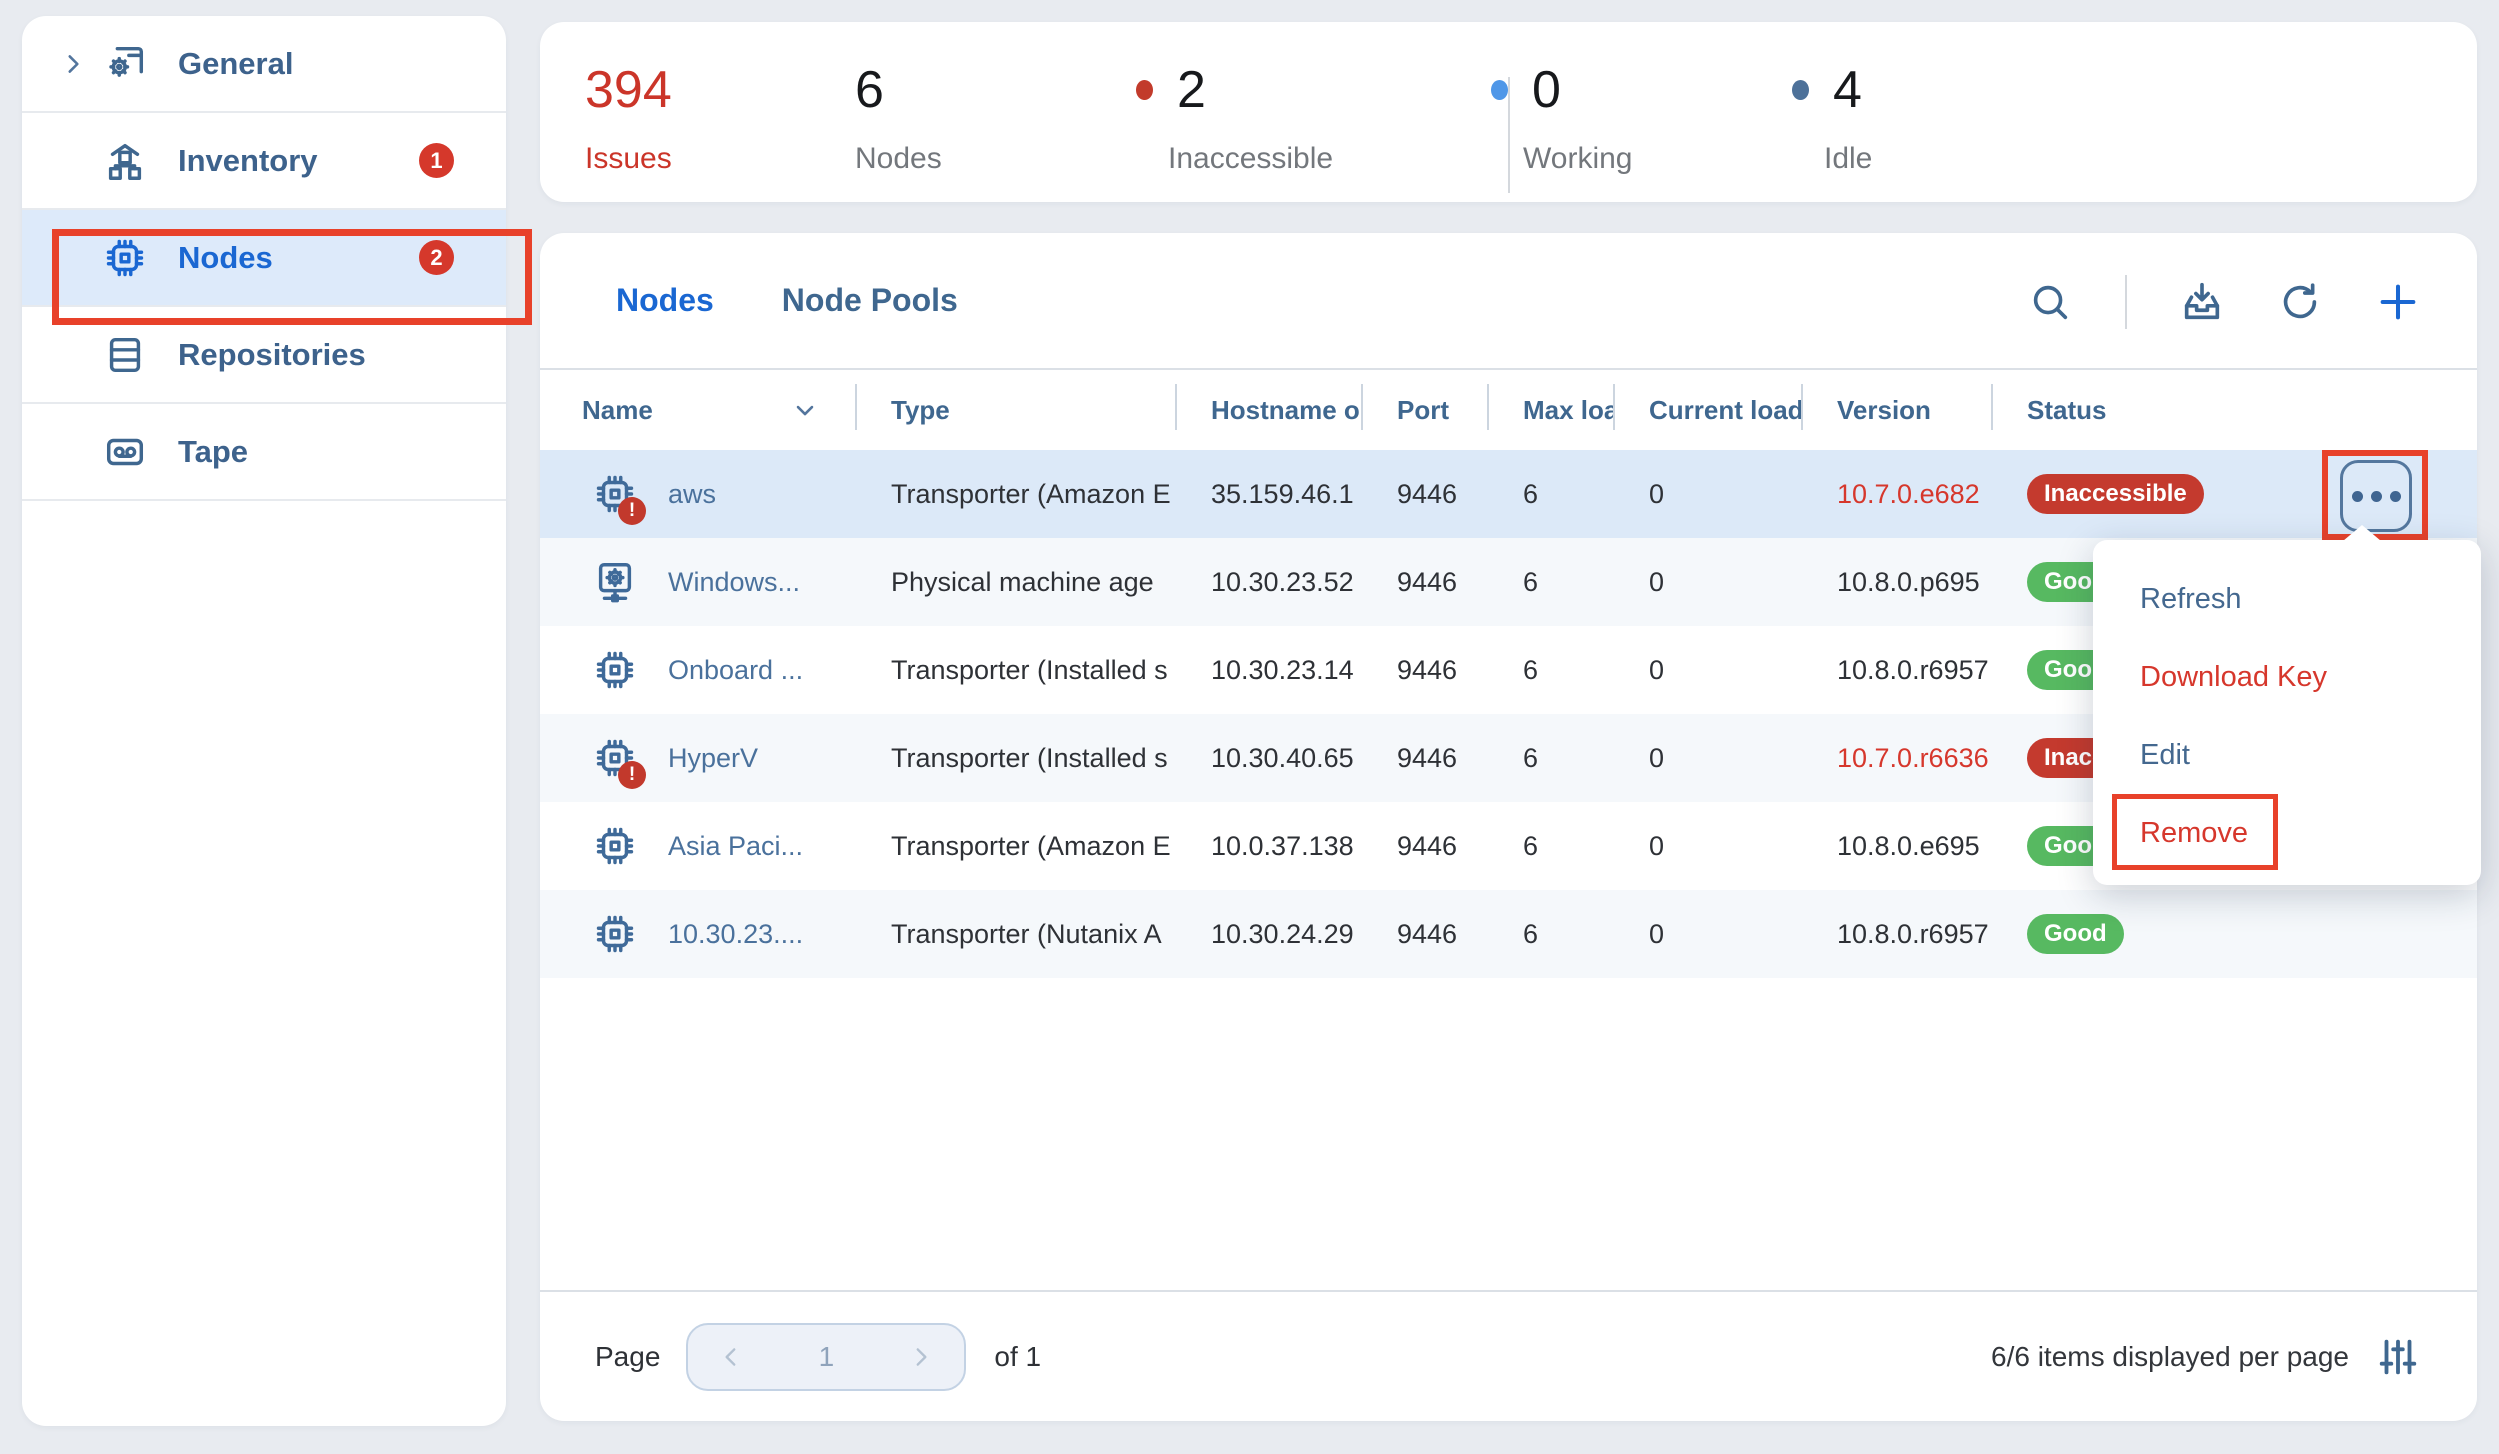 The height and width of the screenshot is (1454, 2499). Describe the element at coordinates (713, 757) in the screenshot. I see `node-name-link: HyperV` at that location.